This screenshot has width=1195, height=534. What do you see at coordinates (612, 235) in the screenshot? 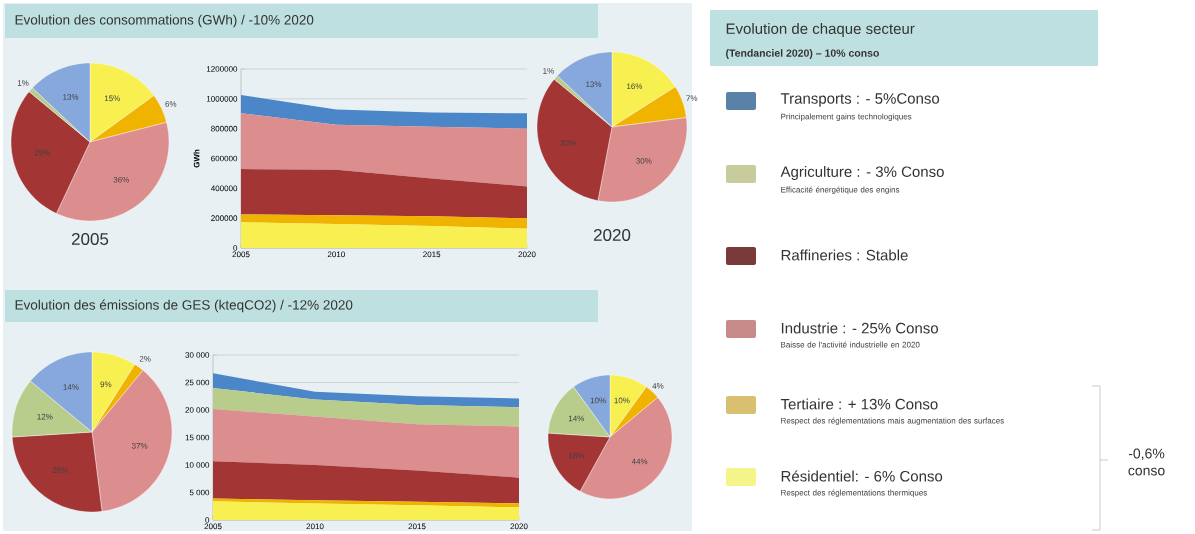
I see `text: 2020` at bounding box center [612, 235].